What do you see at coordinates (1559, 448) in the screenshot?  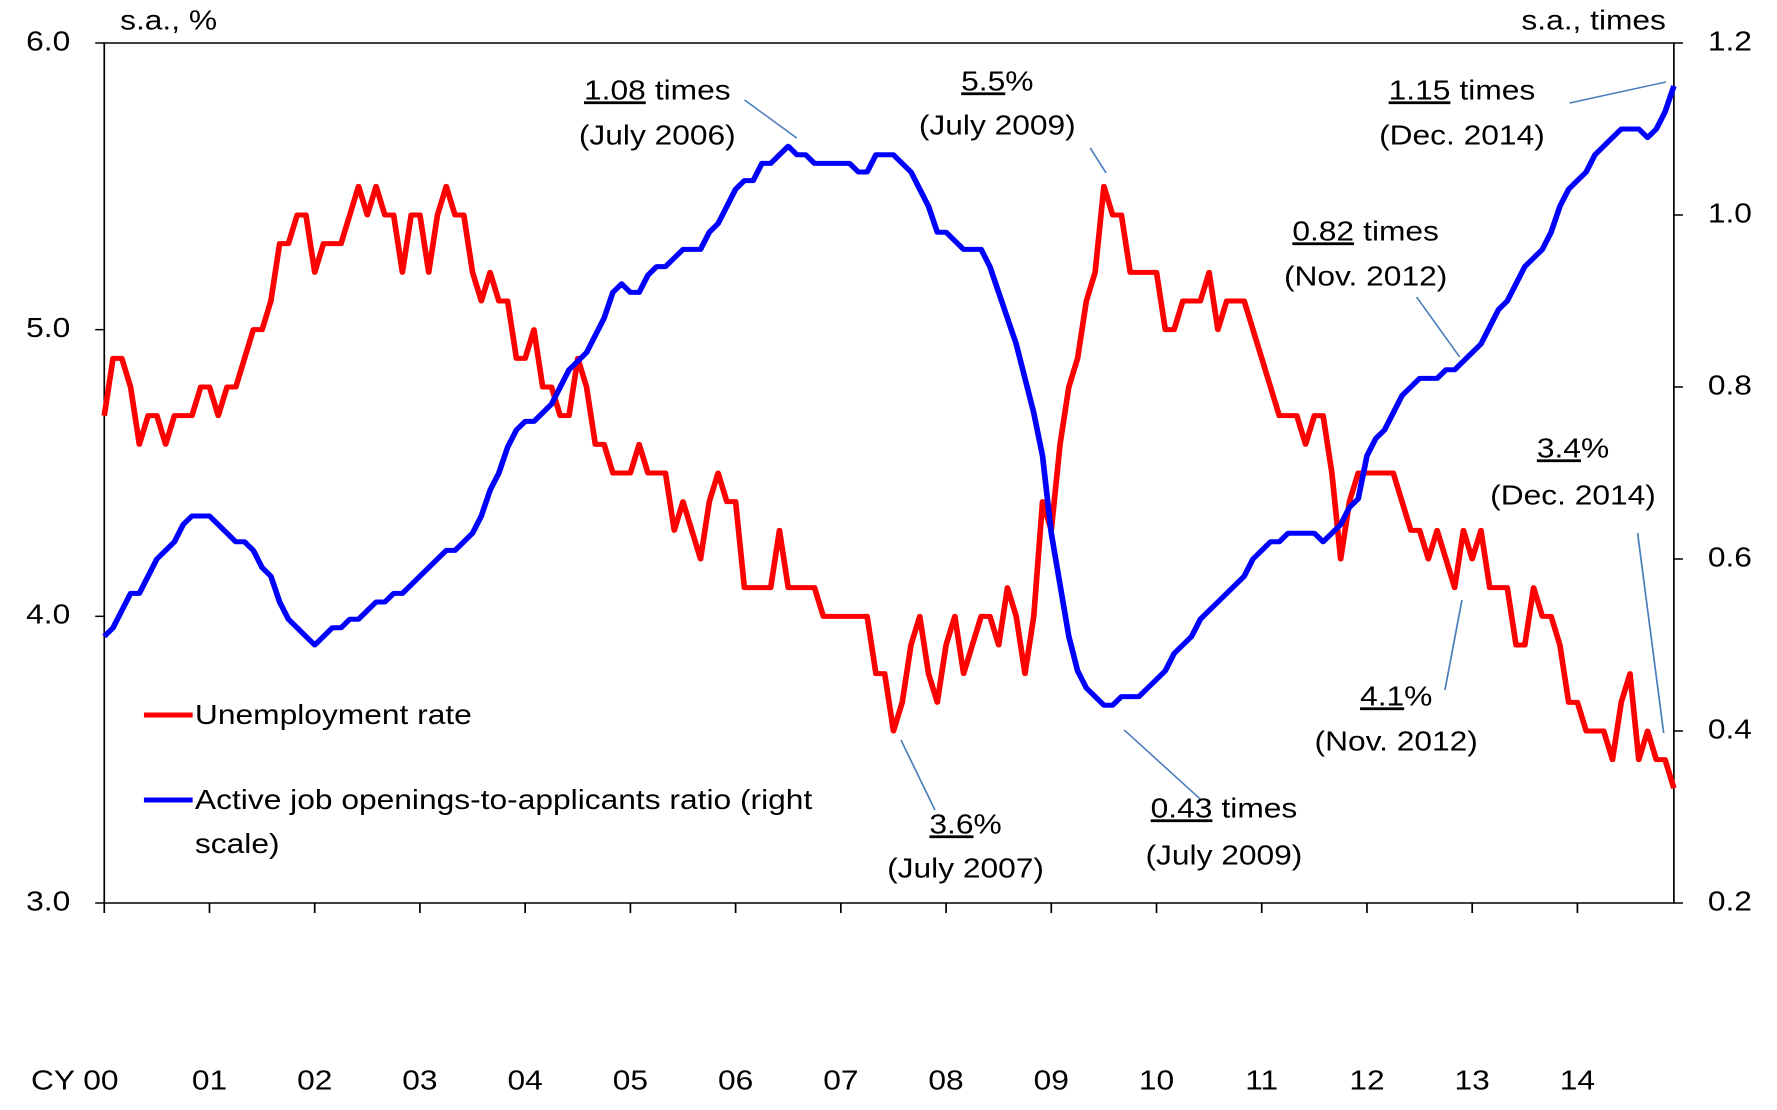 I see `annotation-number: 3.4` at bounding box center [1559, 448].